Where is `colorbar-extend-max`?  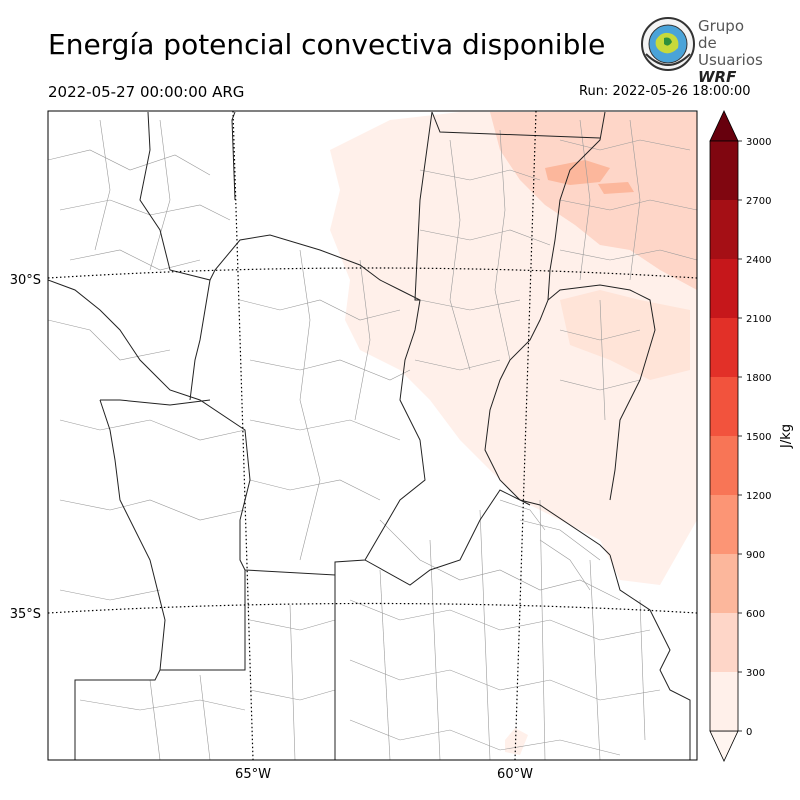
colorbar-extend-max is located at coordinates (724, 126).